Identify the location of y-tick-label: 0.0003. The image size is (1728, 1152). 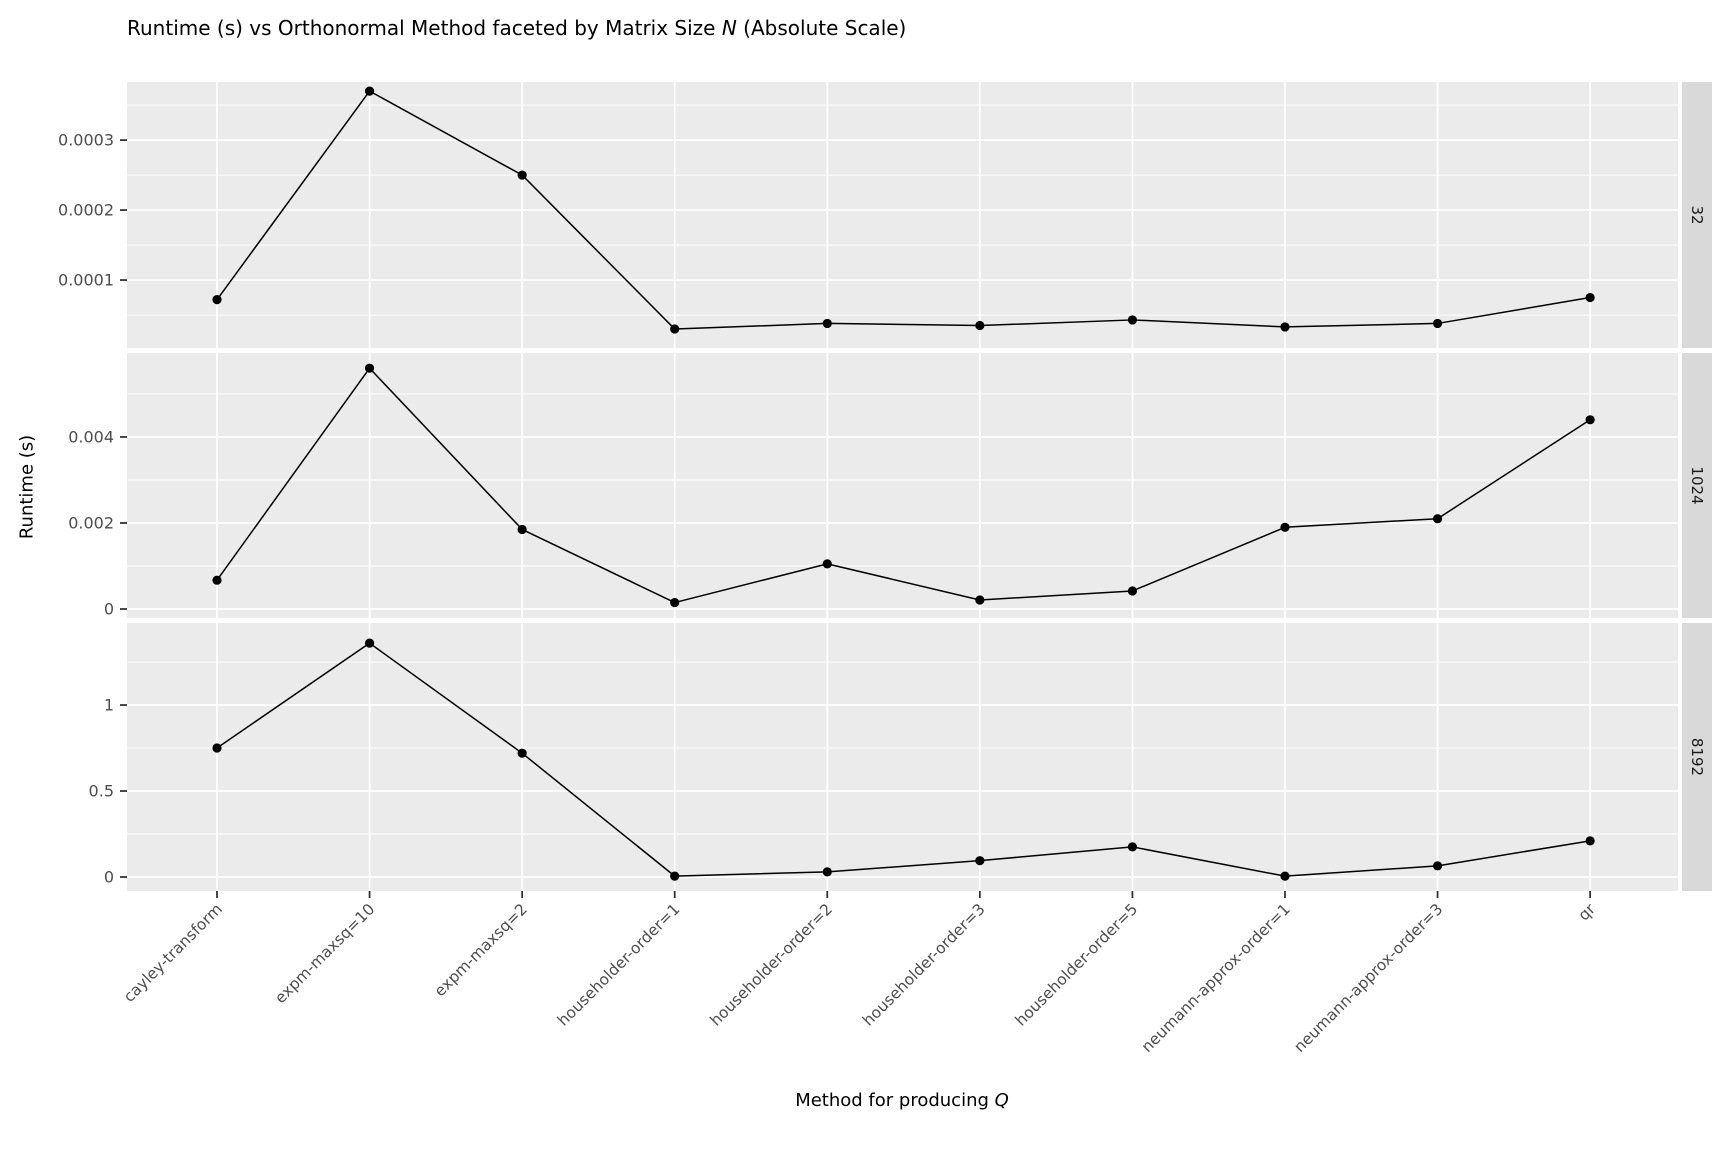
(86, 140).